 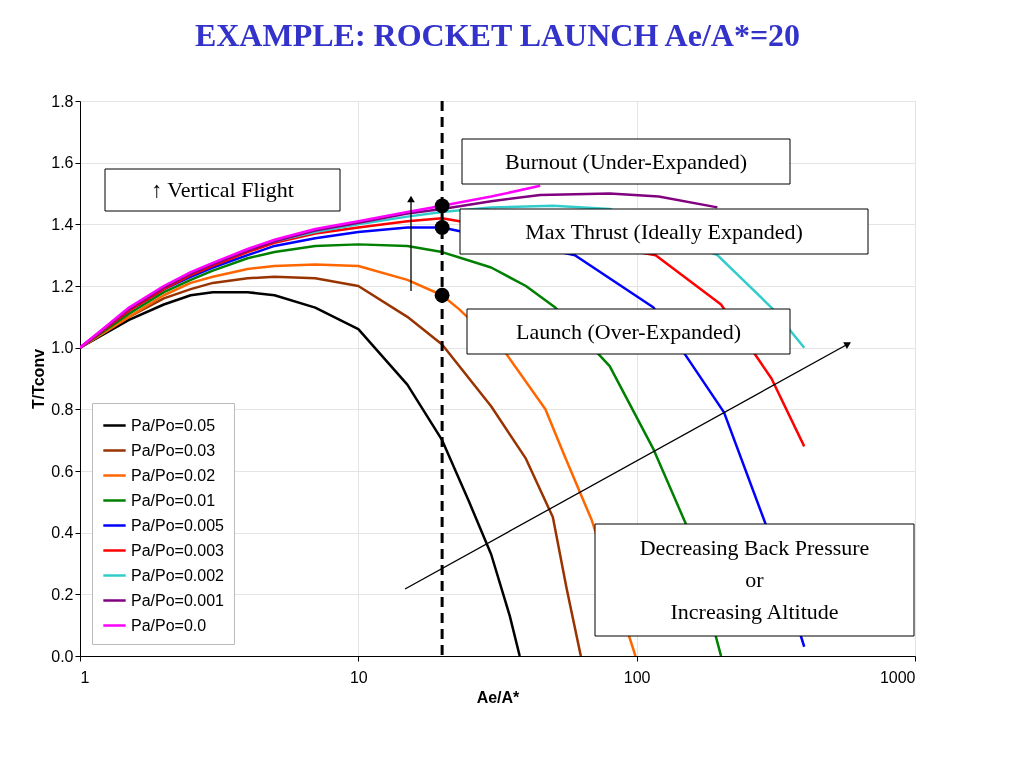 What do you see at coordinates (62, 471) in the screenshot?
I see `y-tick-label: 0.6` at bounding box center [62, 471].